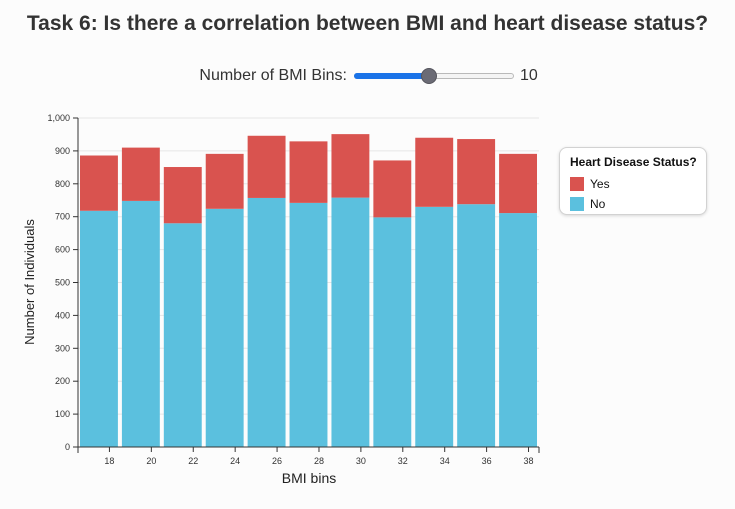 Image resolution: width=735 pixels, height=509 pixels. Describe the element at coordinates (428, 76) in the screenshot. I see `slider-thumb` at that location.